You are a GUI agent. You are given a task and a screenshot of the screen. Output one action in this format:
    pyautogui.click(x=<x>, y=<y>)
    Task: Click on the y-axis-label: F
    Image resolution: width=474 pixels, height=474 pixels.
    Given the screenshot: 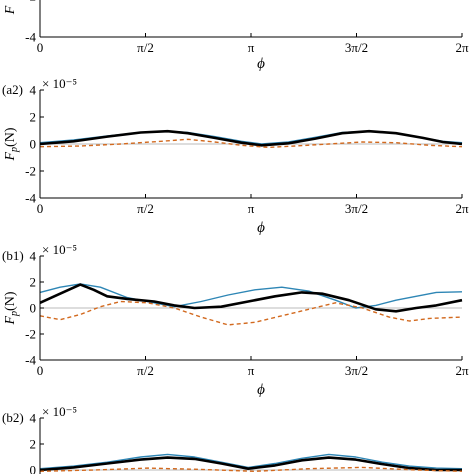 What is the action you would take?
    pyautogui.click(x=10, y=10)
    